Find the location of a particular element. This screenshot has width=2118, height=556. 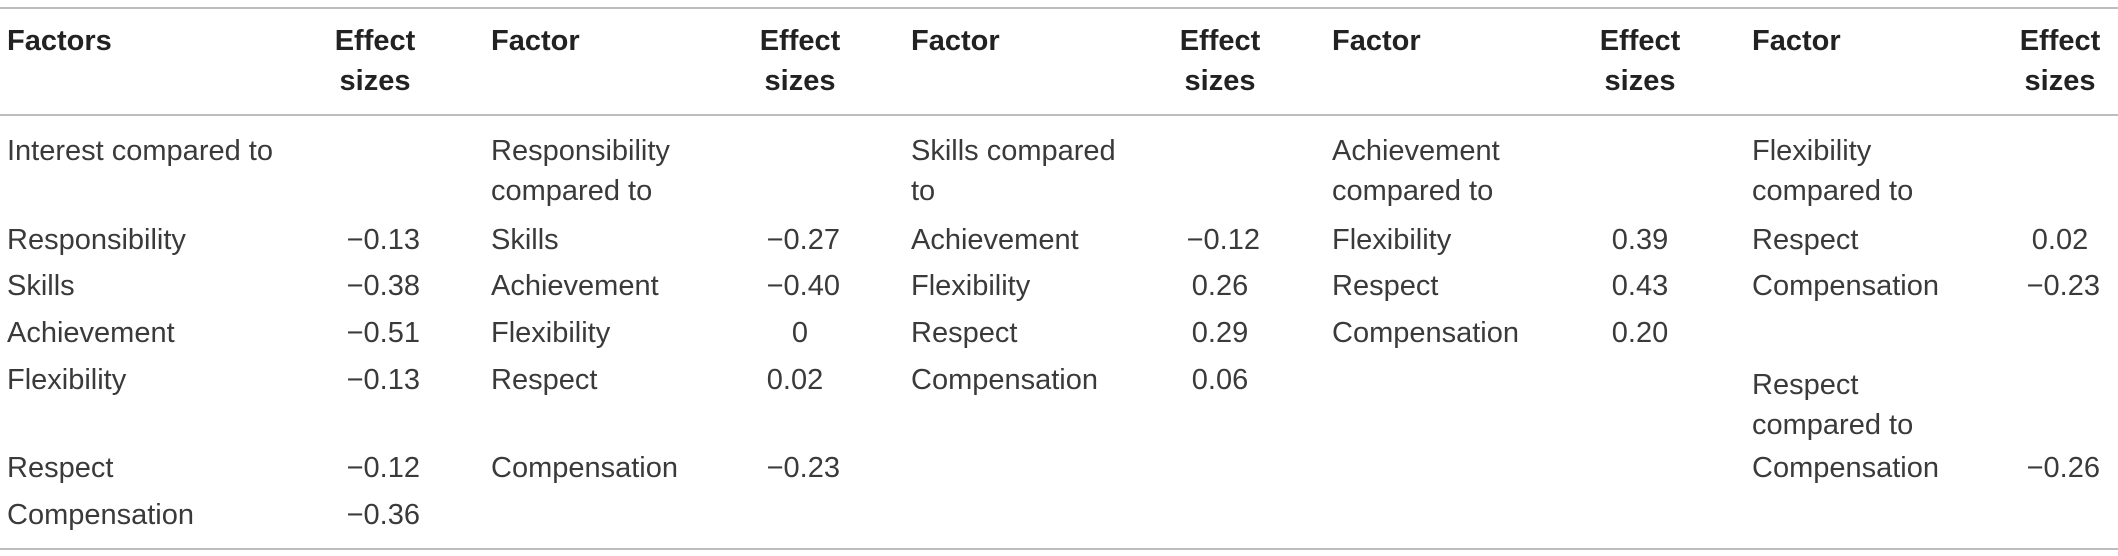

header-effect-sizes-4: Effect sizes is located at coordinates (1640, 61).